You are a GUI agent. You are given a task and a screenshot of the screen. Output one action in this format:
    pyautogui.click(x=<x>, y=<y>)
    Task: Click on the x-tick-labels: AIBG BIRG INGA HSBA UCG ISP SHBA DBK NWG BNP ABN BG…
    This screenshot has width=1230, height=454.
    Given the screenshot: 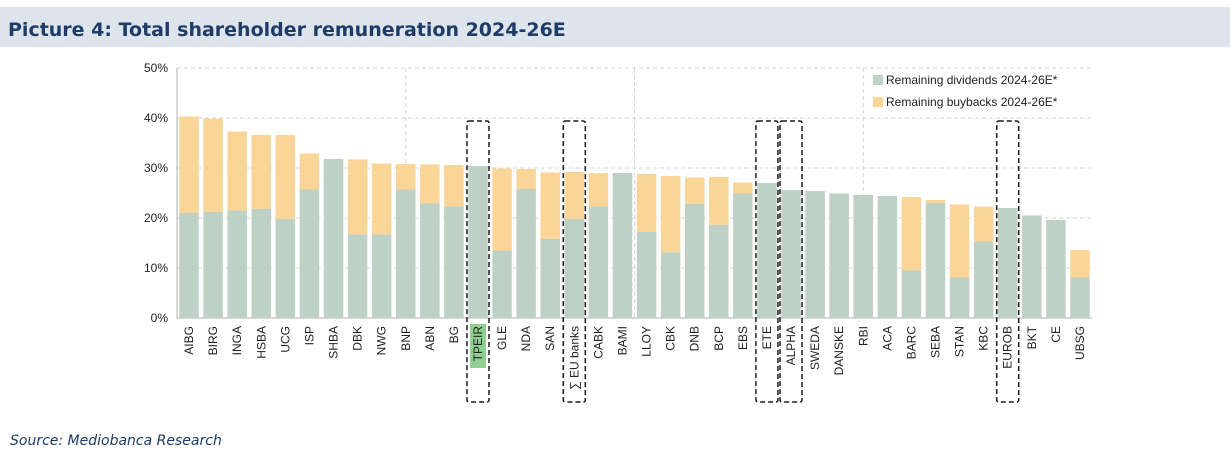 What is the action you would take?
    pyautogui.click(x=634, y=357)
    